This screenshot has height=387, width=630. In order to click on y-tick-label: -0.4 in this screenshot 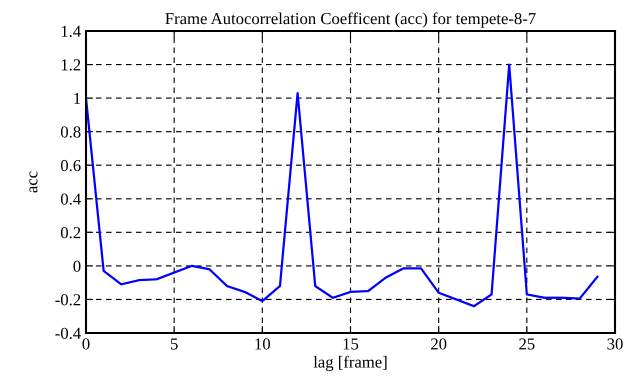, I will do `click(68, 334)`.